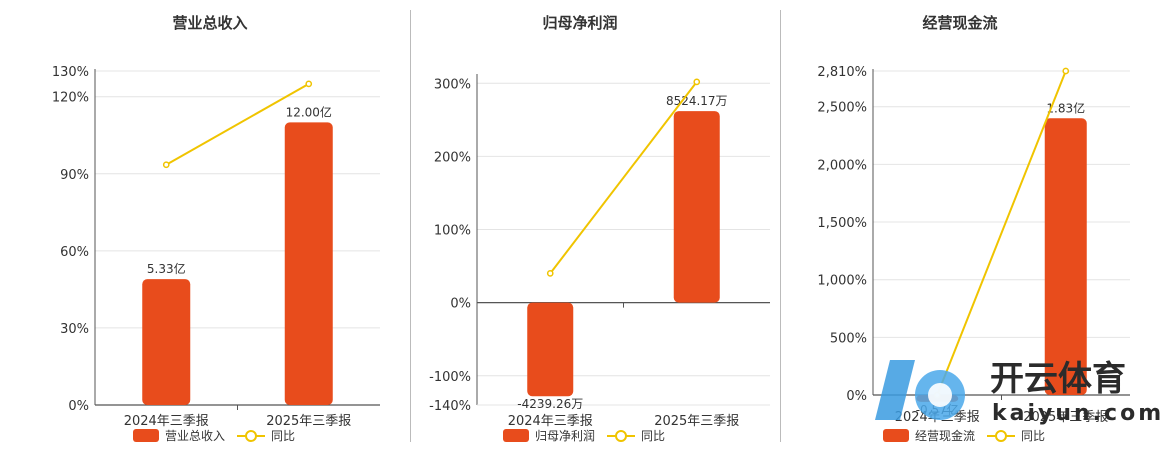 The width and height of the screenshot is (1160, 450). I want to click on watermark-brand: 开云体育, so click(1058, 379).